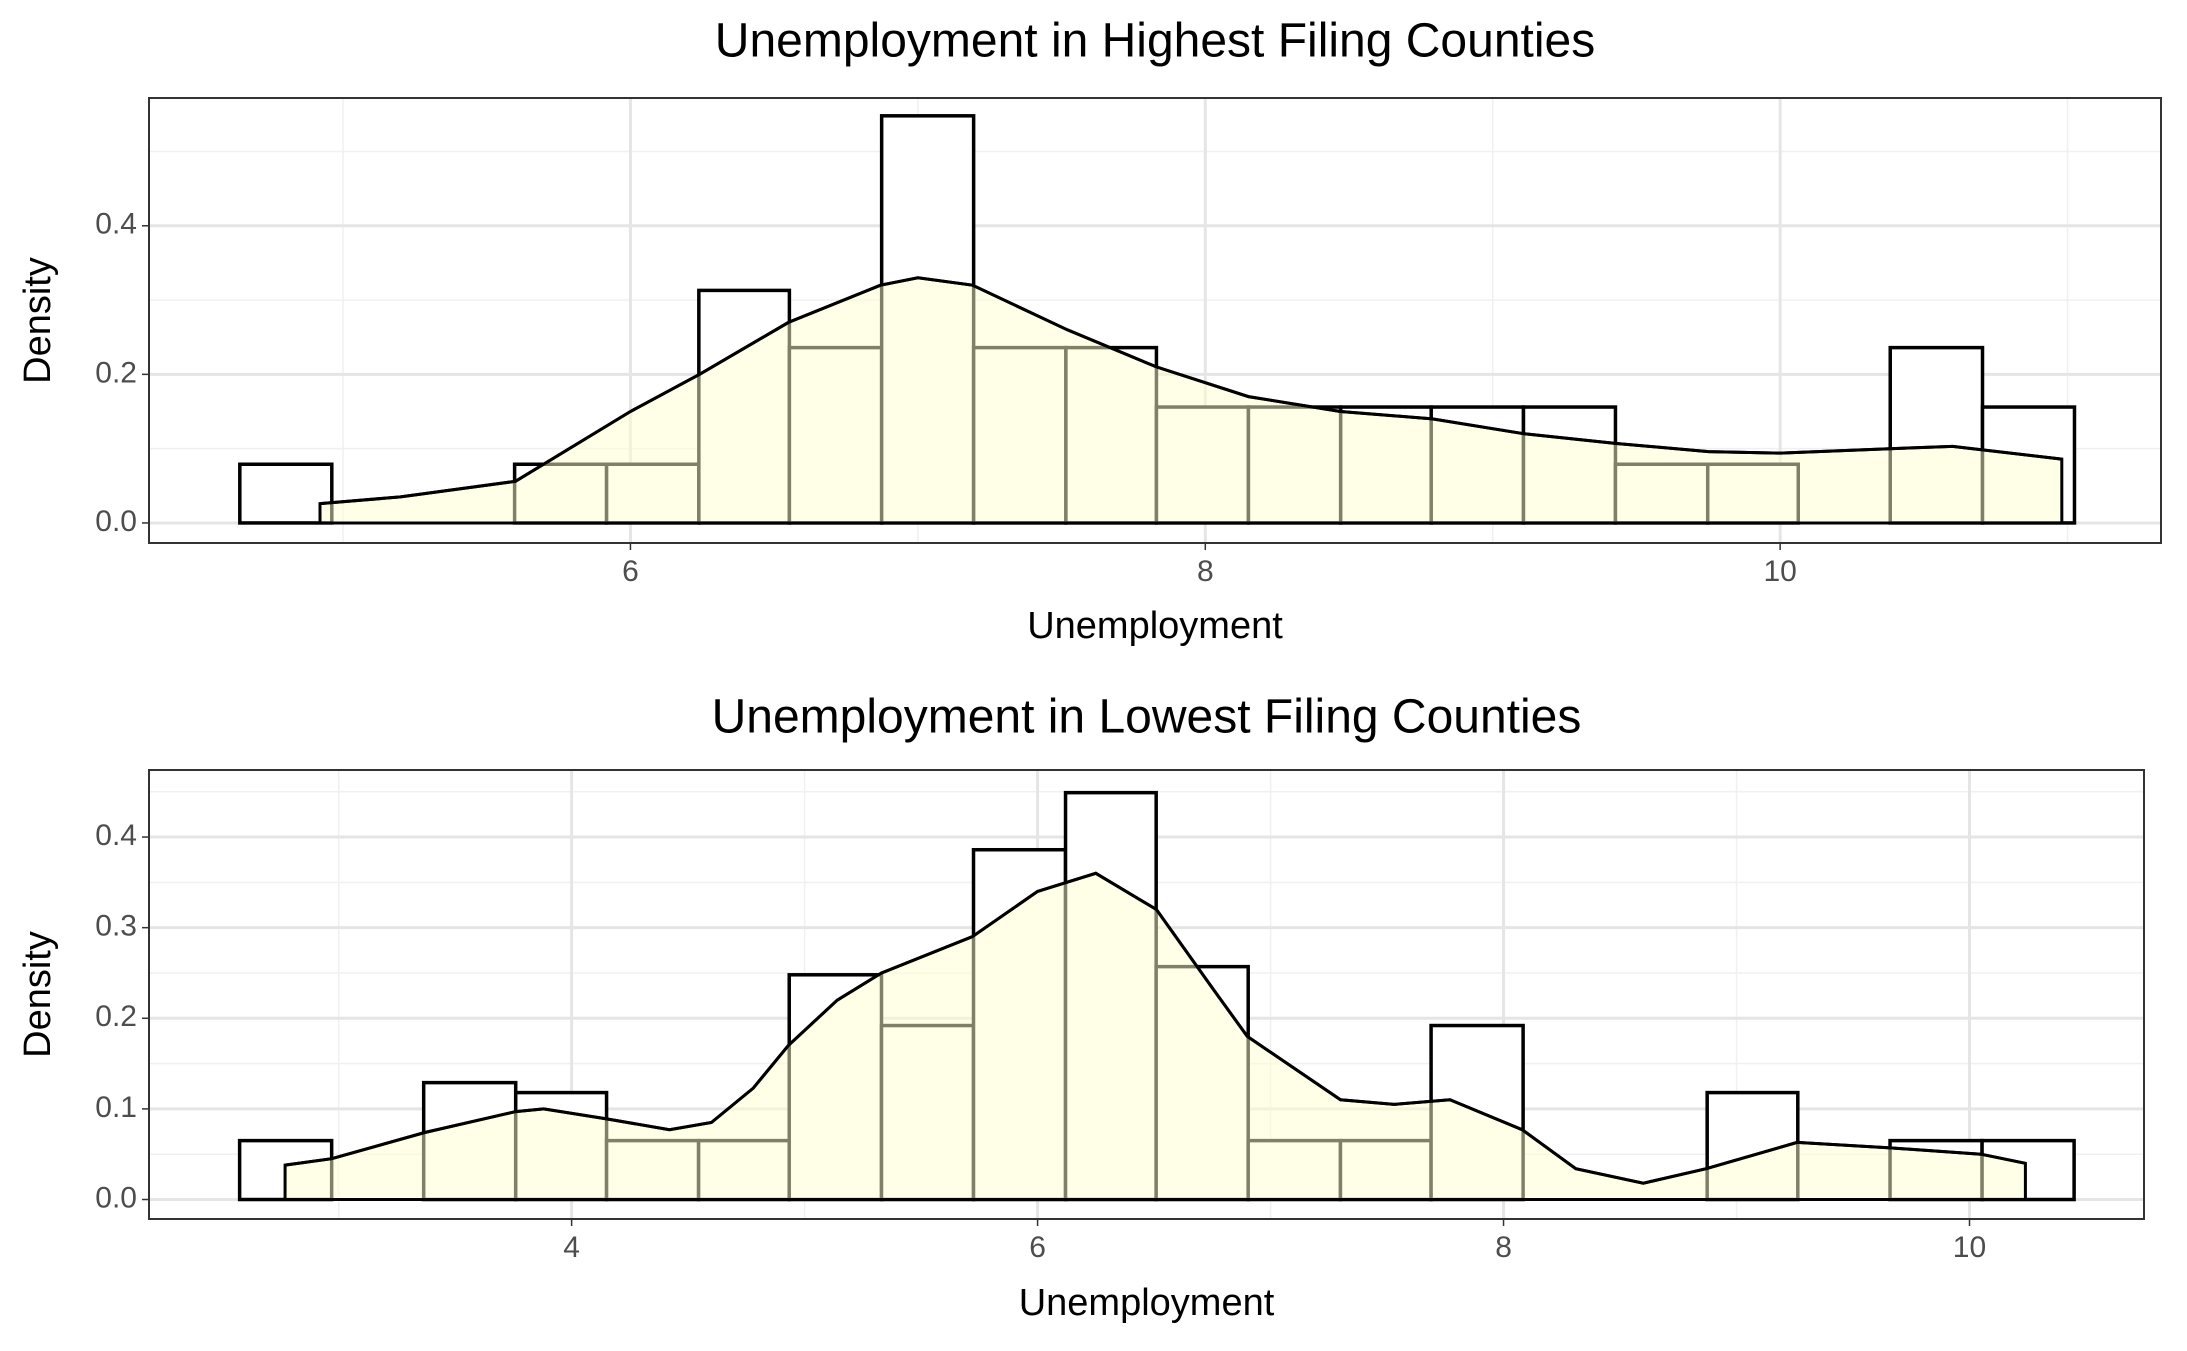  Describe the element at coordinates (116, 926) in the screenshot. I see `y-tick-label: 0.3` at that location.